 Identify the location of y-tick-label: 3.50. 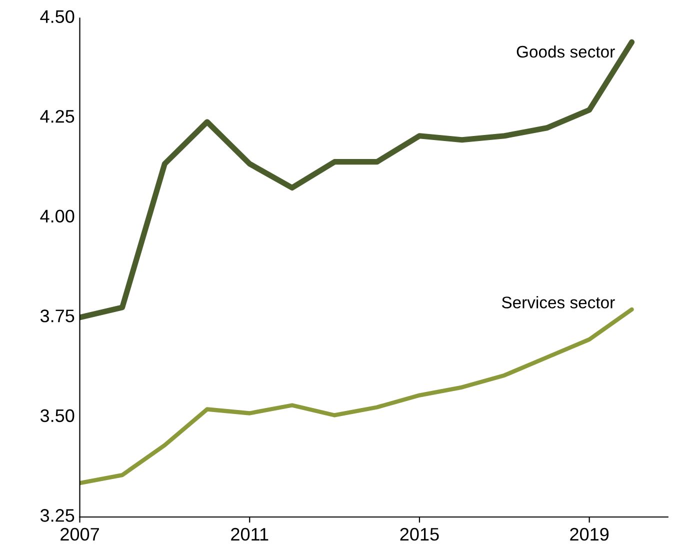
(57, 415).